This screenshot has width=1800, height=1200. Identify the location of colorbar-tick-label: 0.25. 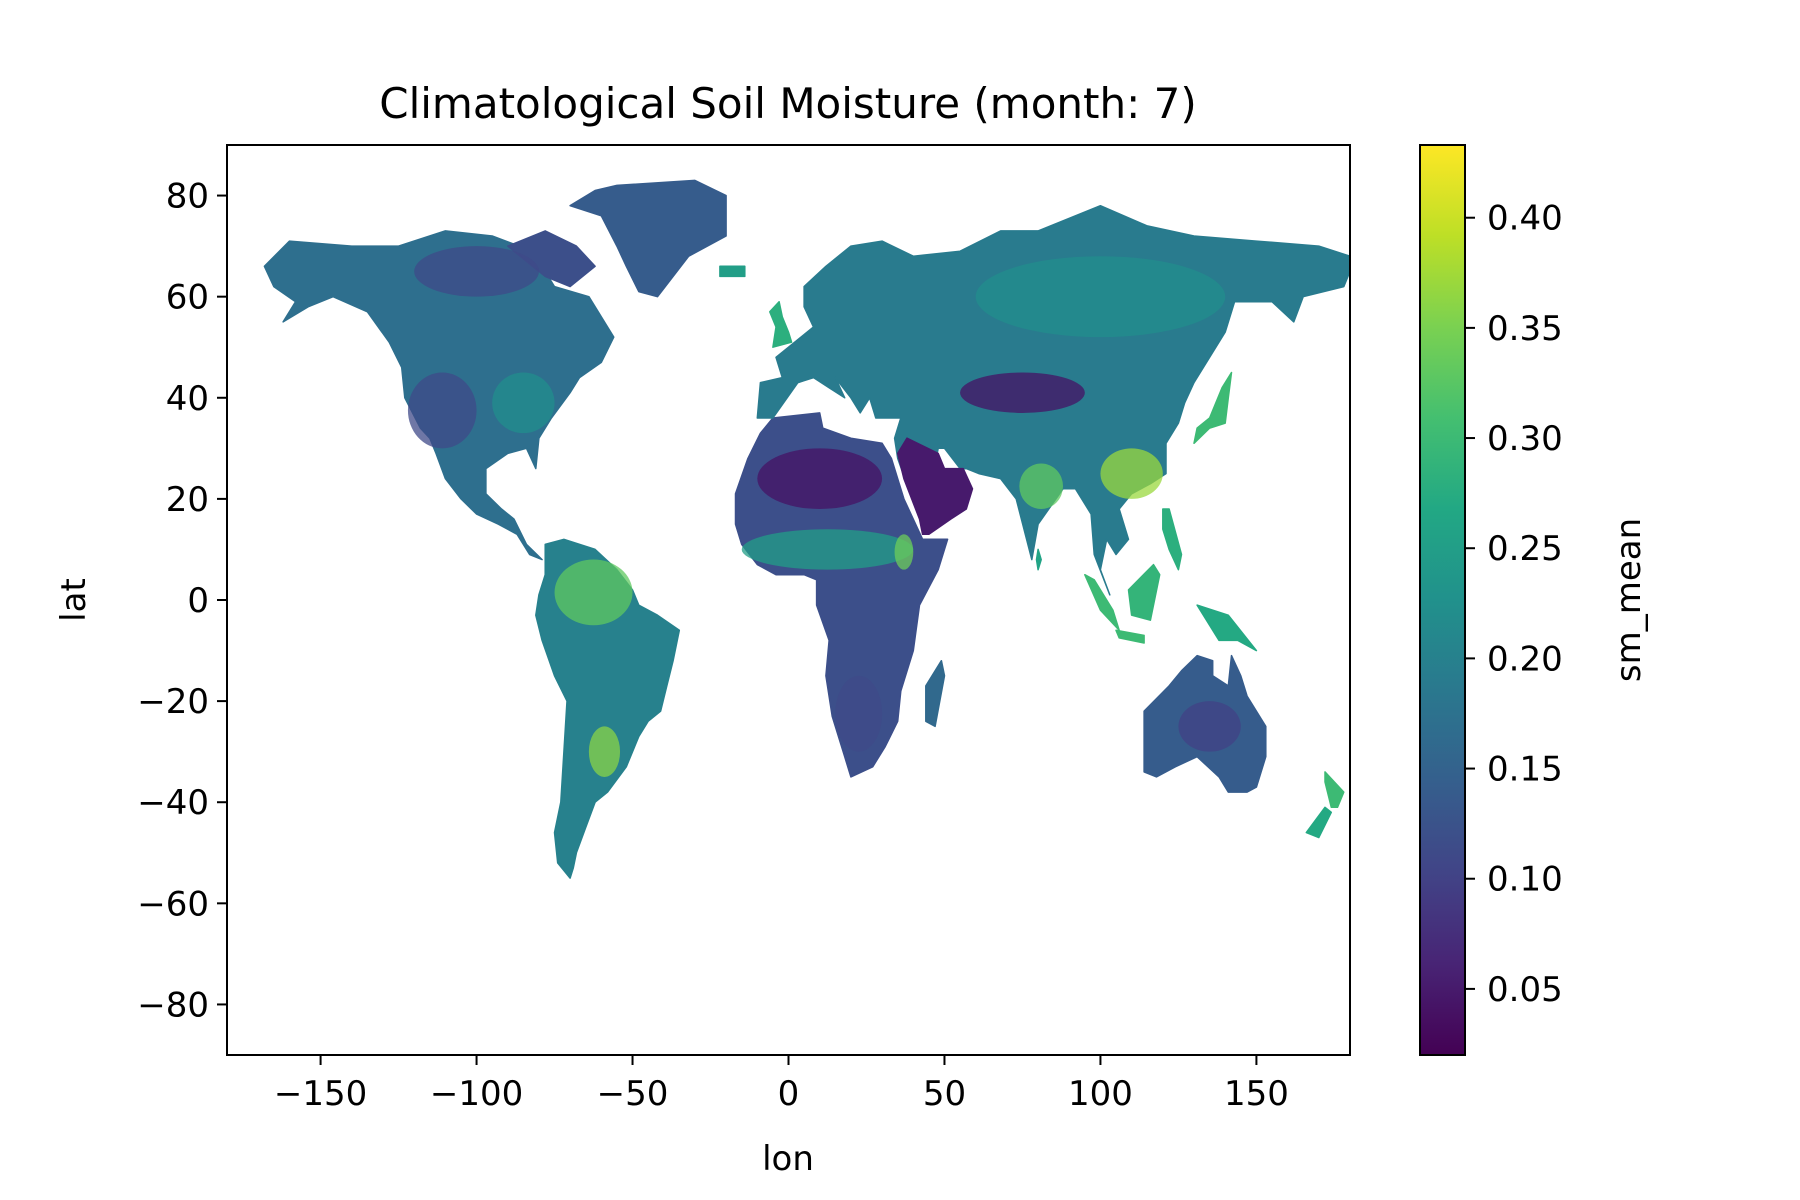
(1525, 549).